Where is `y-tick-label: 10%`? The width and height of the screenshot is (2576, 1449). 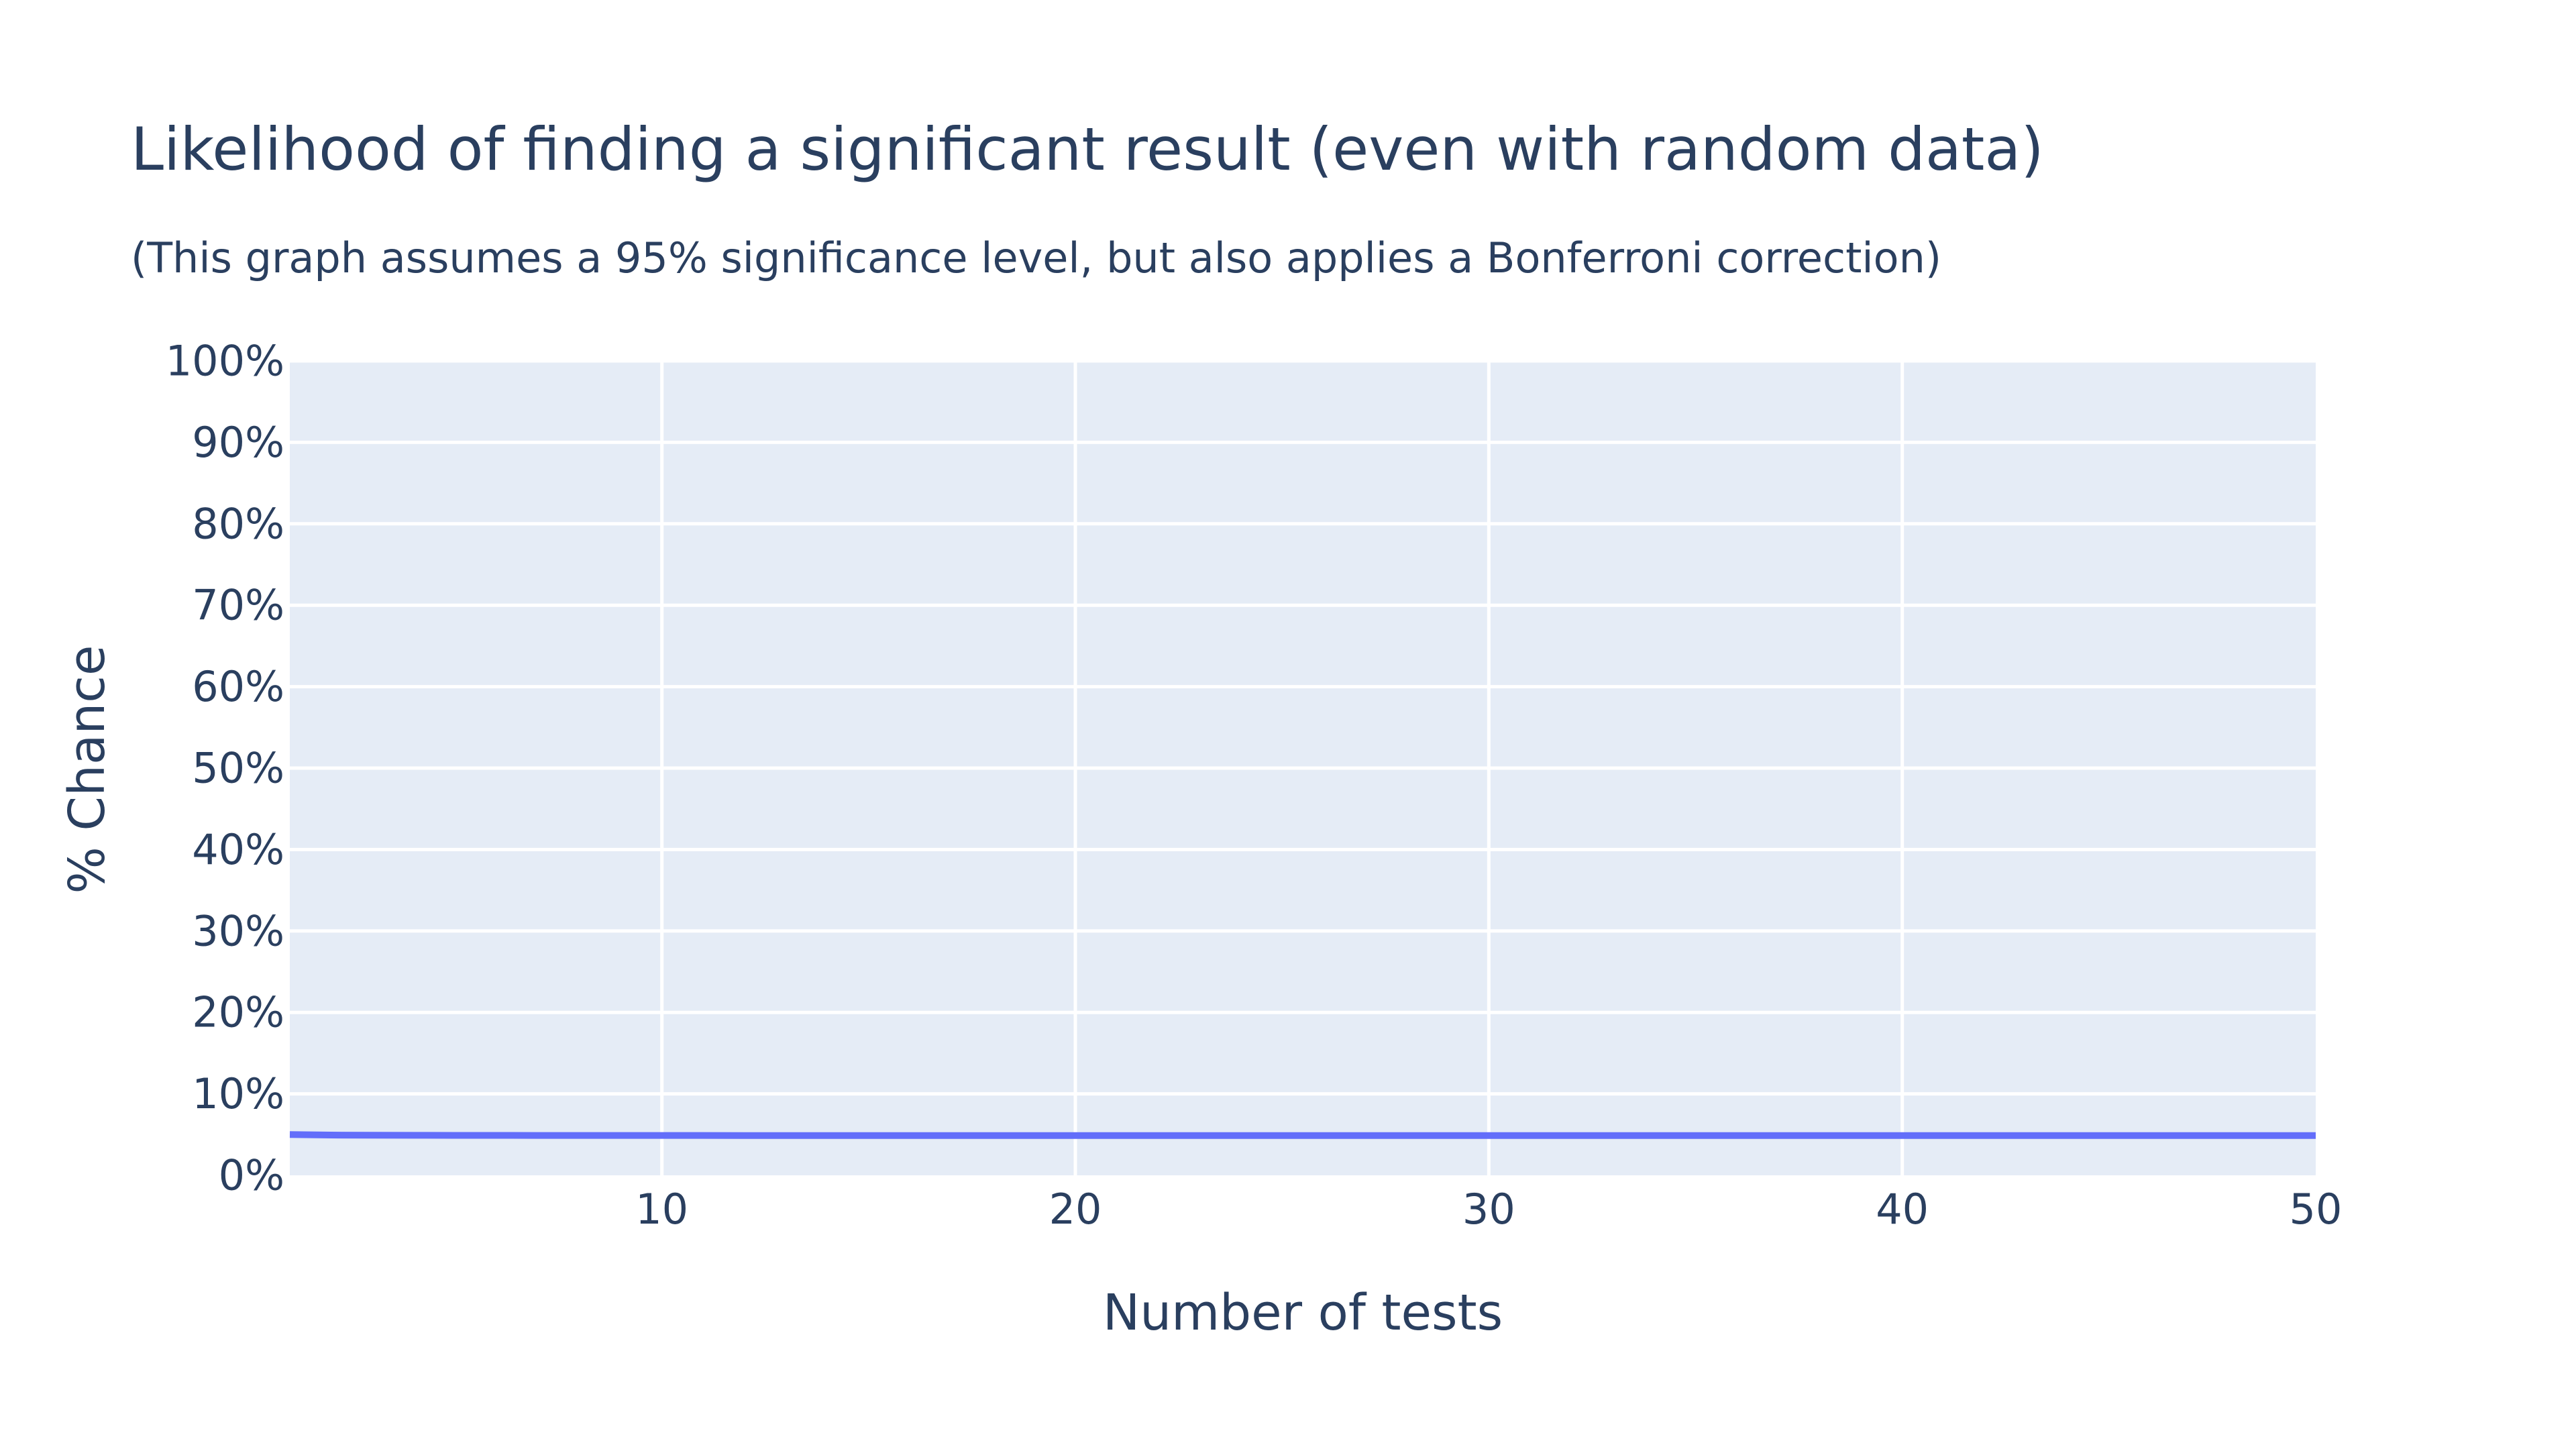
y-tick-label: 10% is located at coordinates (238, 1093).